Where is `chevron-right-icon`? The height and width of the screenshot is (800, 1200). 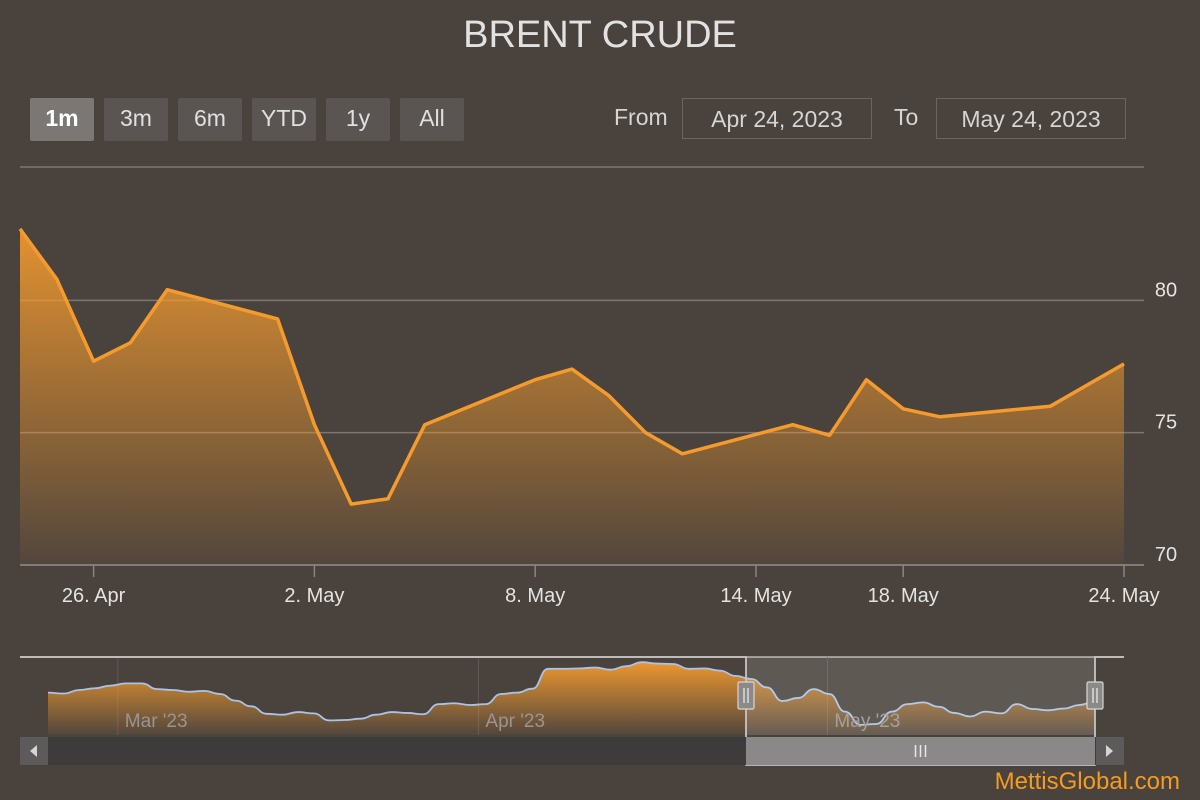
chevron-right-icon is located at coordinates (1109, 751).